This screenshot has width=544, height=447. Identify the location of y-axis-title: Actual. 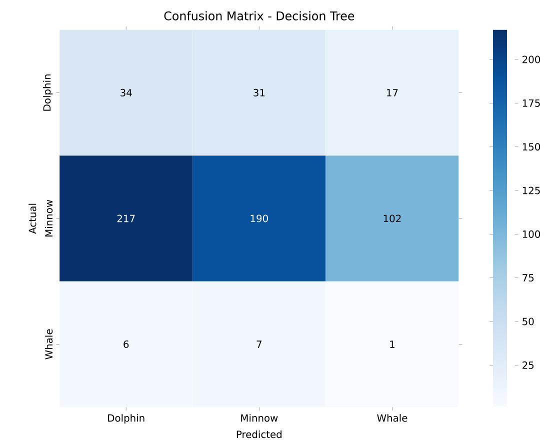
(32, 219).